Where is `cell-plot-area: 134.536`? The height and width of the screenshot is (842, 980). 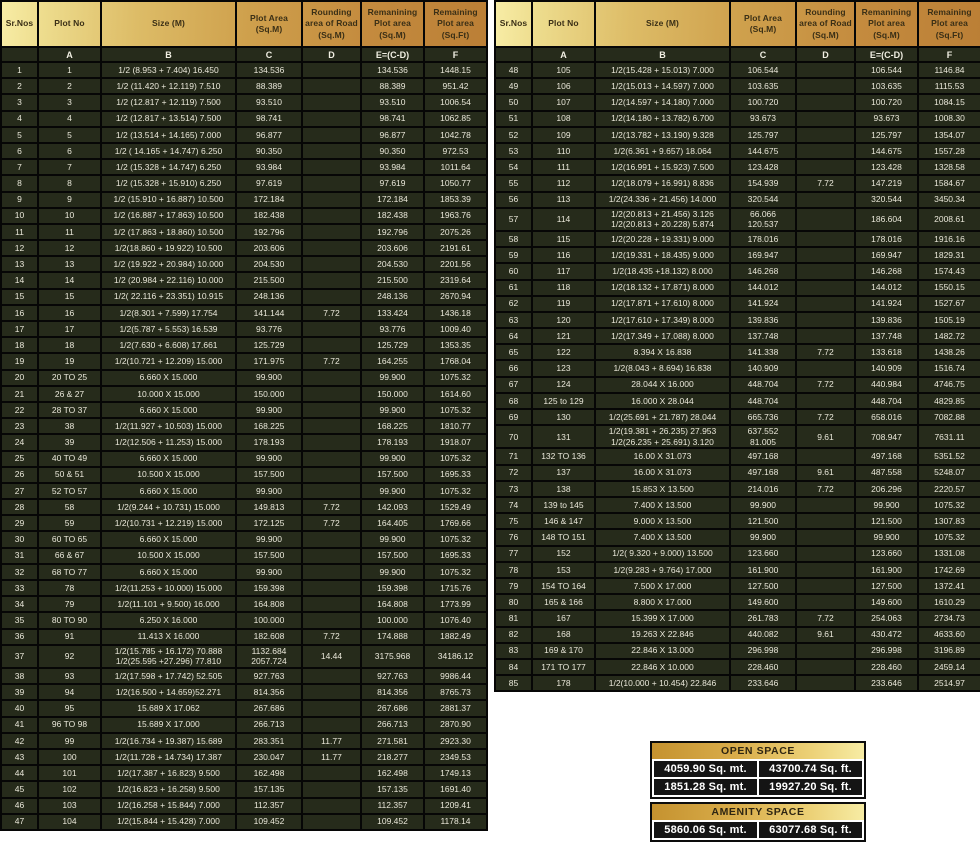
cell-plot-area: 134.536 is located at coordinates (269, 70).